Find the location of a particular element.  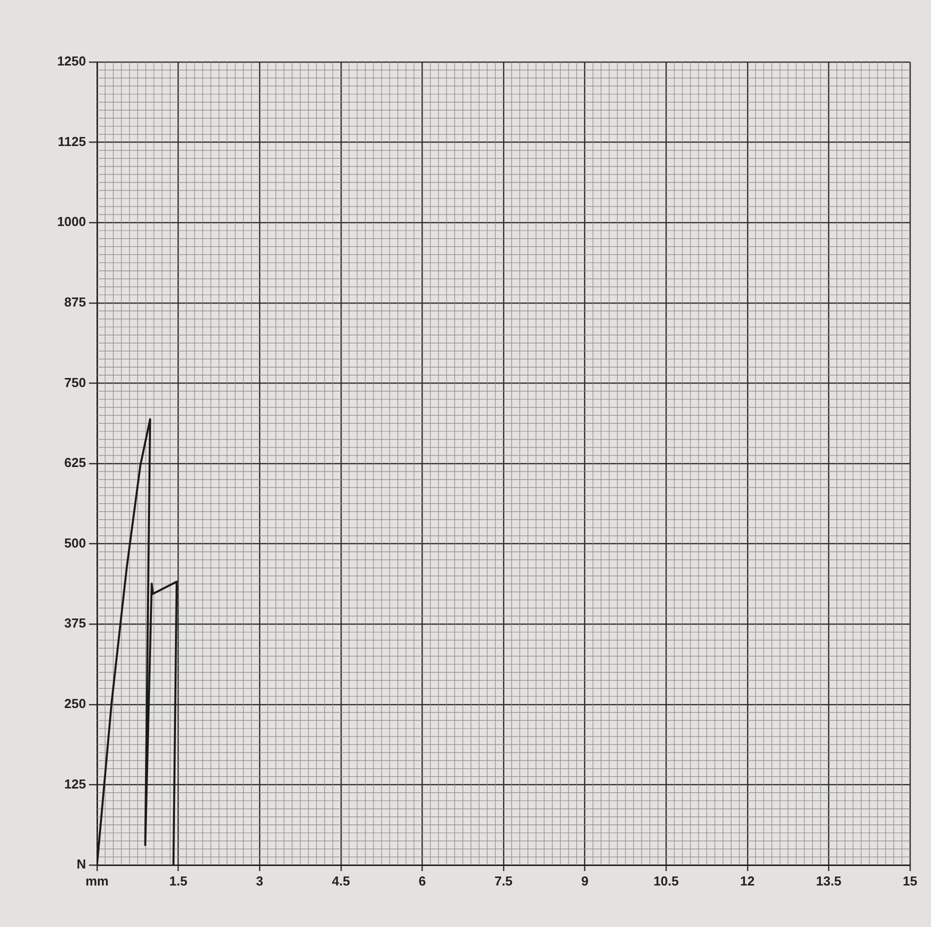

y-tick-label: 375 is located at coordinates (75, 623).